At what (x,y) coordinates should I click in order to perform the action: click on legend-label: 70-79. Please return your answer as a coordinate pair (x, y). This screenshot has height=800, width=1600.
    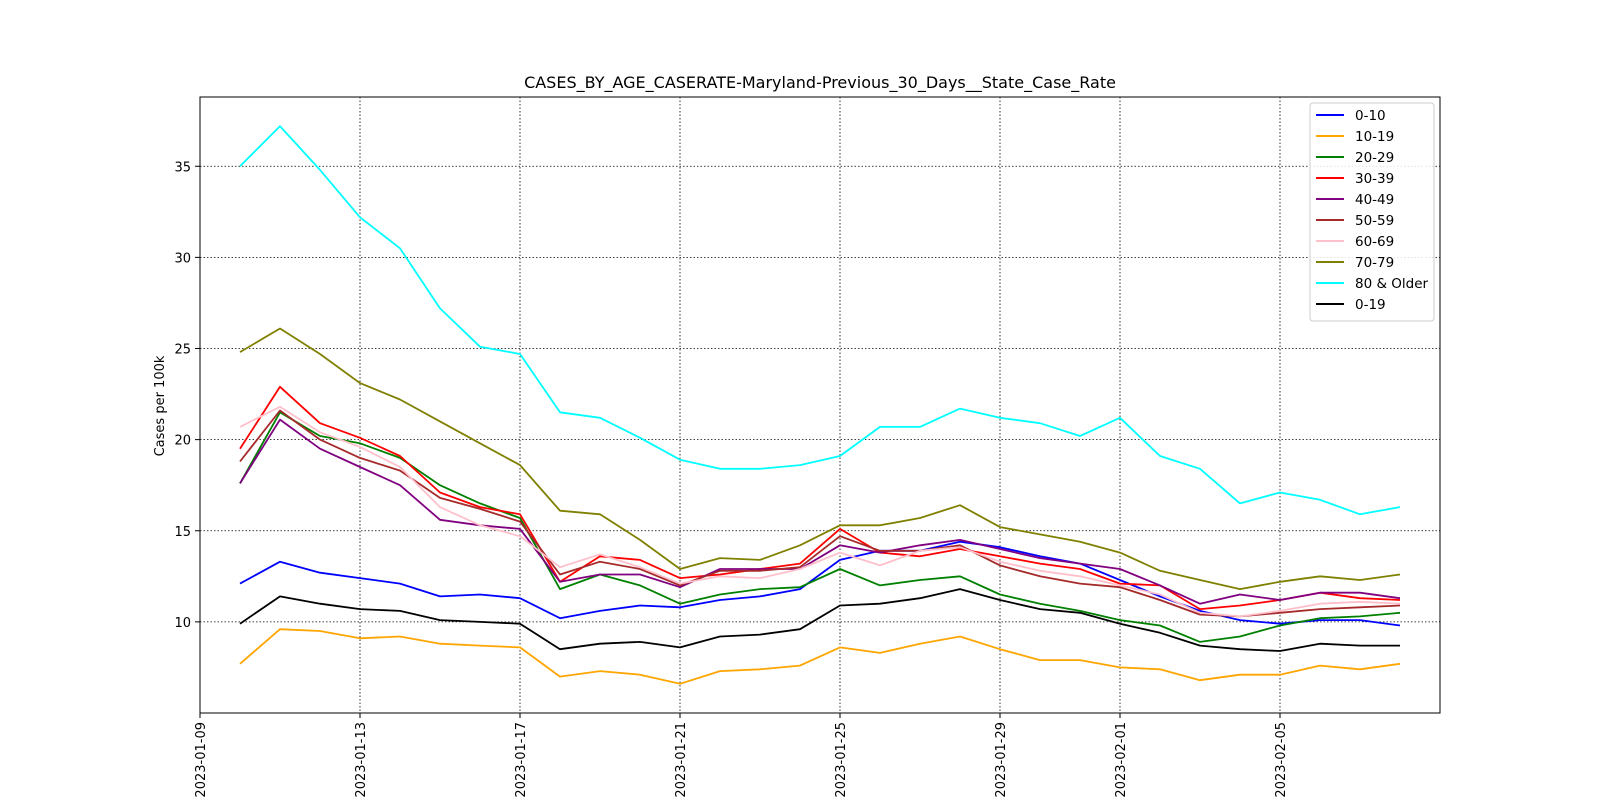
    Looking at the image, I should click on (1374, 263).